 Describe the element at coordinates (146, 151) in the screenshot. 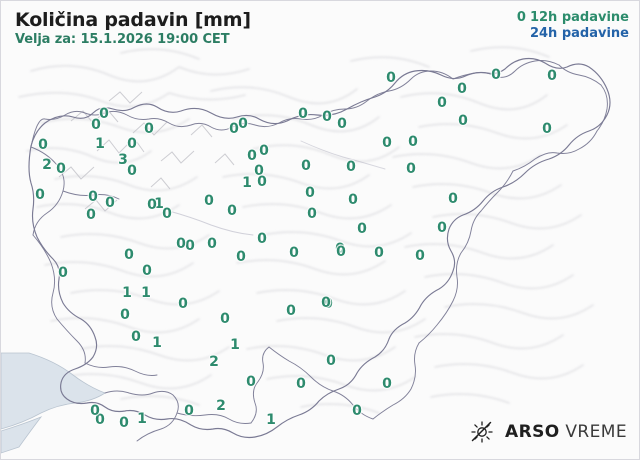

I see `alpine-texture` at that location.